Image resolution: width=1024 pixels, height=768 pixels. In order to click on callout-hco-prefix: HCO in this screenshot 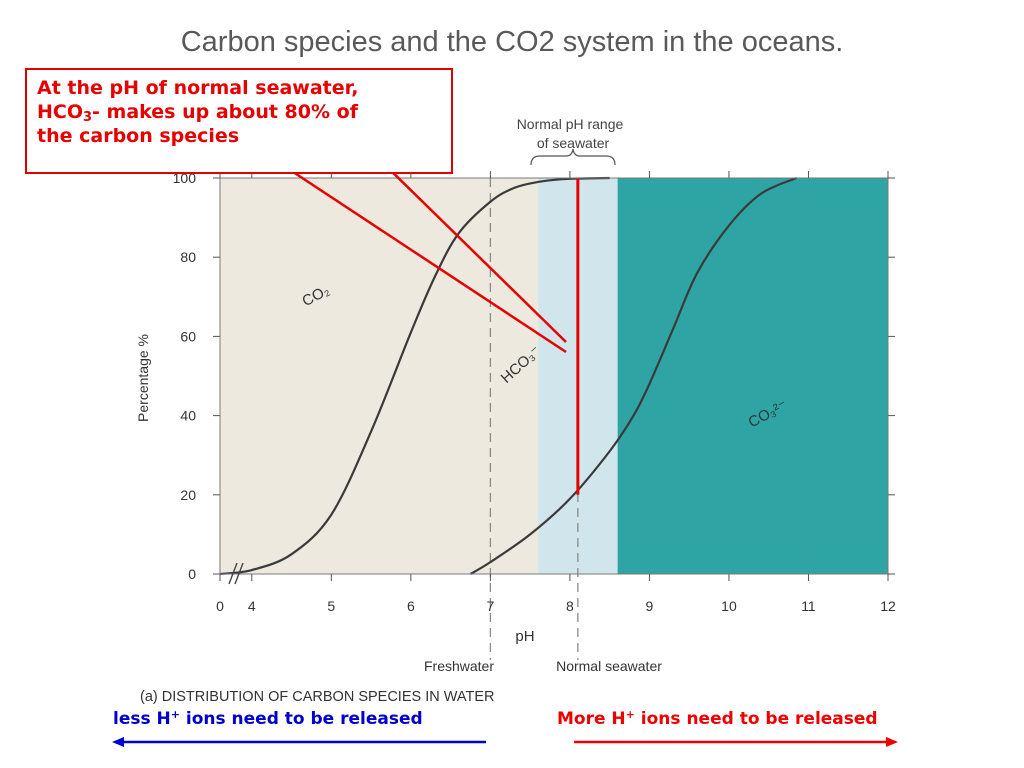, I will do `click(60, 112)`.